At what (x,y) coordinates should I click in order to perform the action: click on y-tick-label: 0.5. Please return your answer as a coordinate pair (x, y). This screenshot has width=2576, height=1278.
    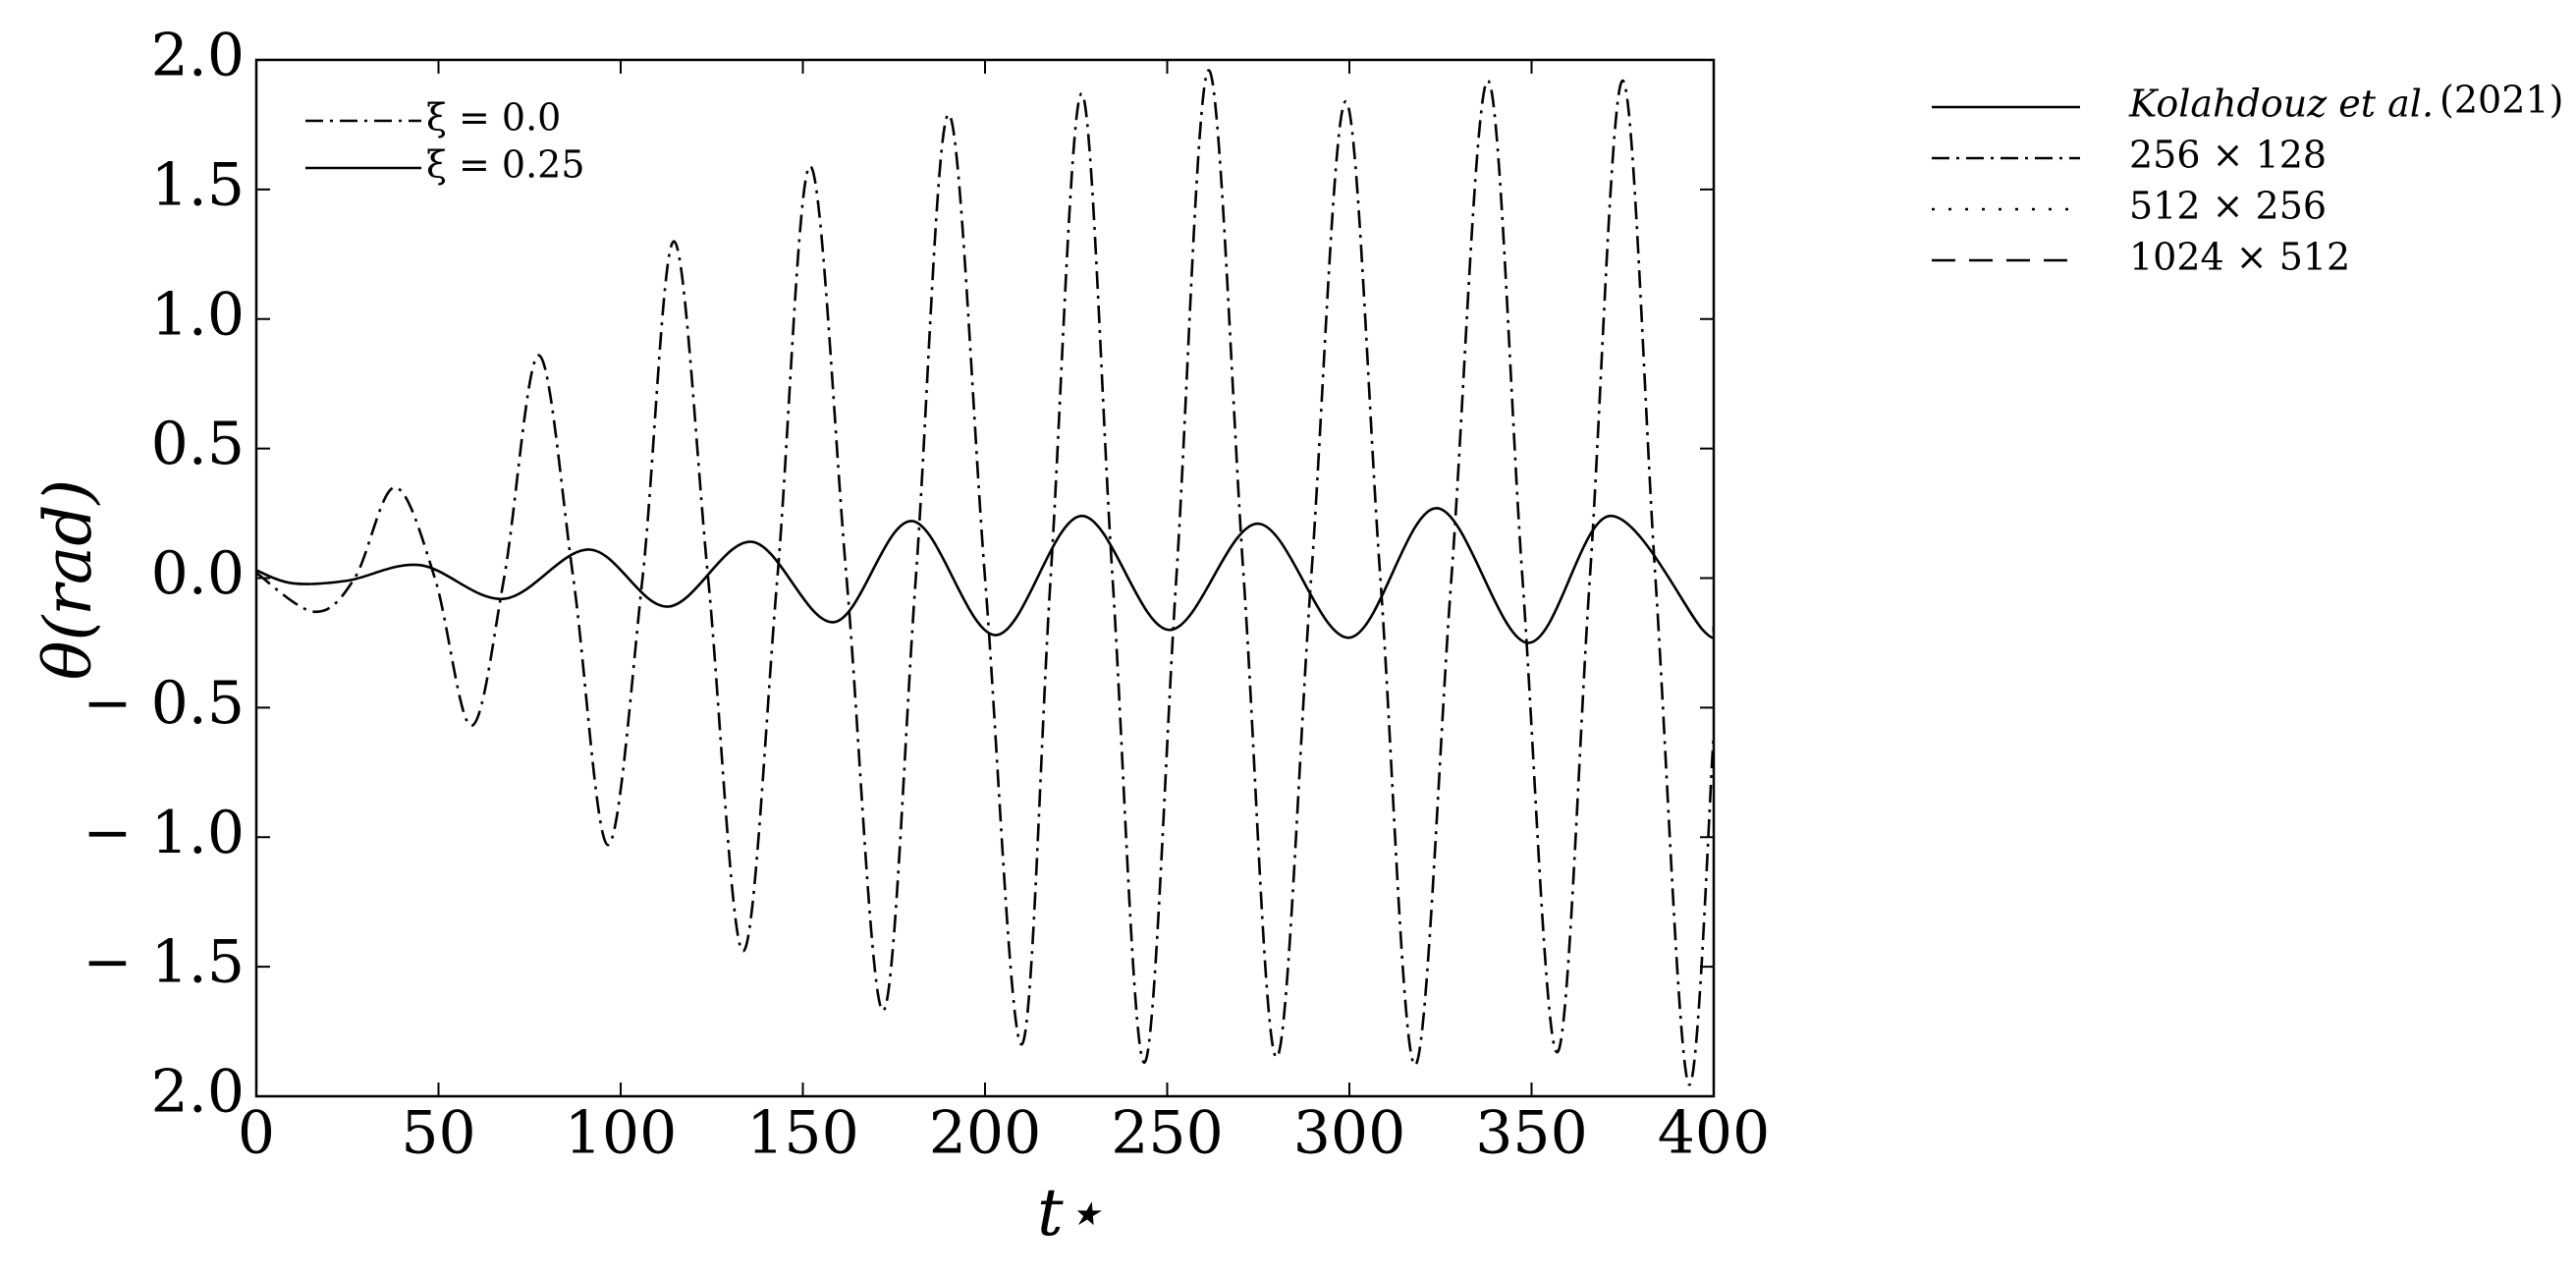
    Looking at the image, I should click on (198, 444).